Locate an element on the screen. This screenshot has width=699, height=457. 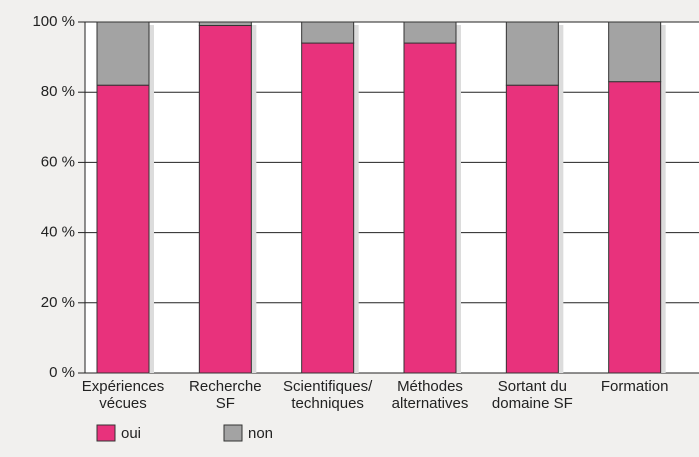
y-tick-label: 20 % is located at coordinates (58, 302).